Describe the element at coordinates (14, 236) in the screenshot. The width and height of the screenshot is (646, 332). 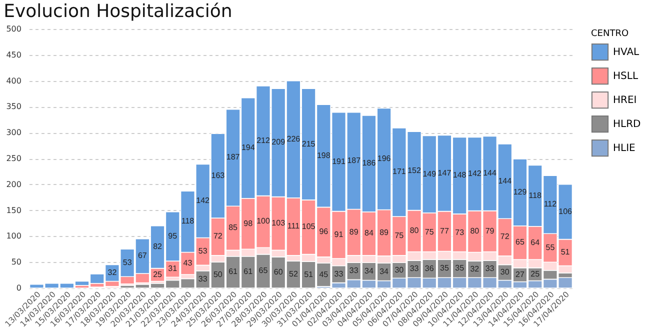
I see `y-tick-label: 100` at that location.